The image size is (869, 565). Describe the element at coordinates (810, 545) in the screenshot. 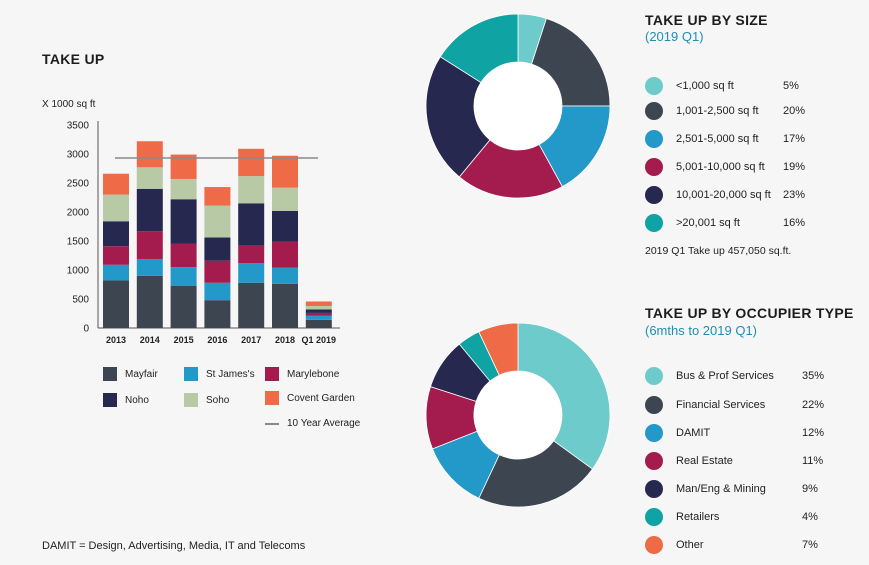

I see `occupier-legend-value: 7%` at that location.